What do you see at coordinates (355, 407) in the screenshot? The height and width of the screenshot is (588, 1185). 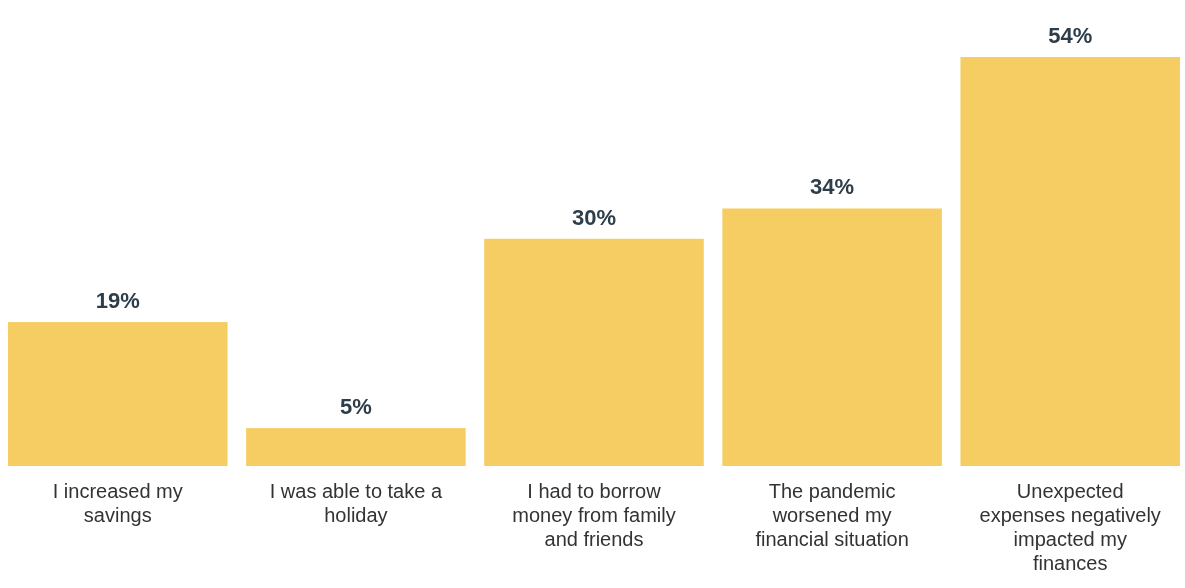 I see `data-label: 5%` at bounding box center [355, 407].